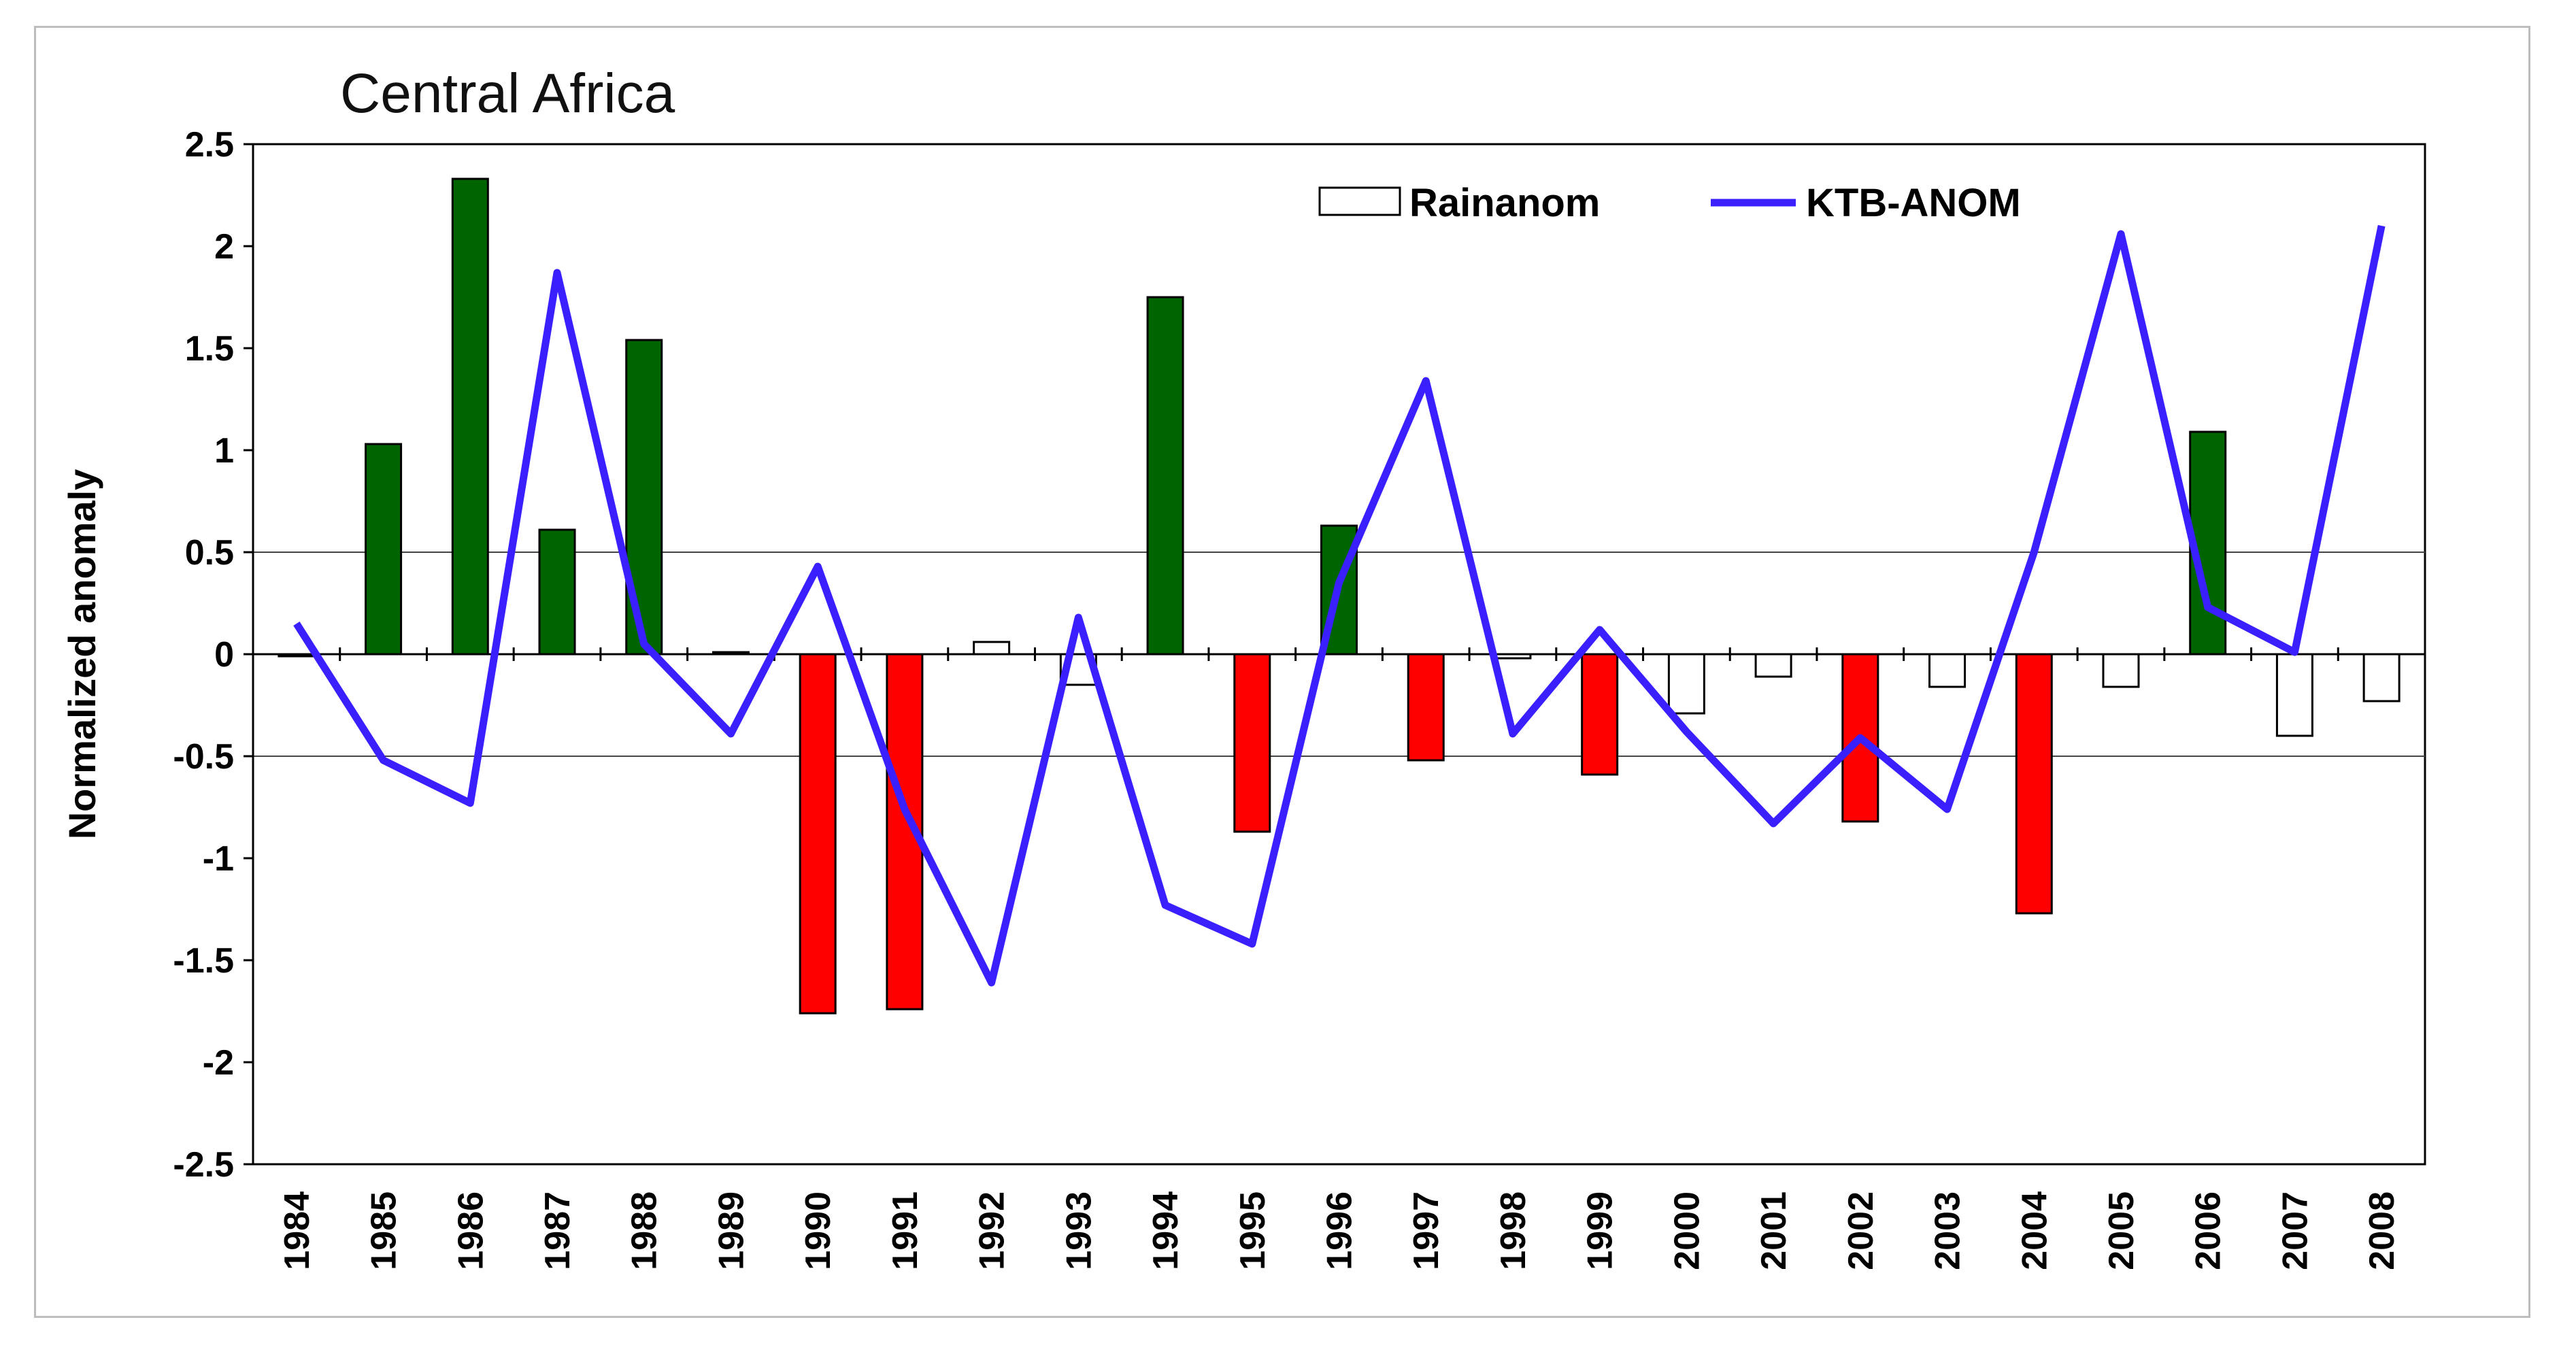  What do you see at coordinates (1165, 476) in the screenshot?
I see `bar-rainanom-1994` at bounding box center [1165, 476].